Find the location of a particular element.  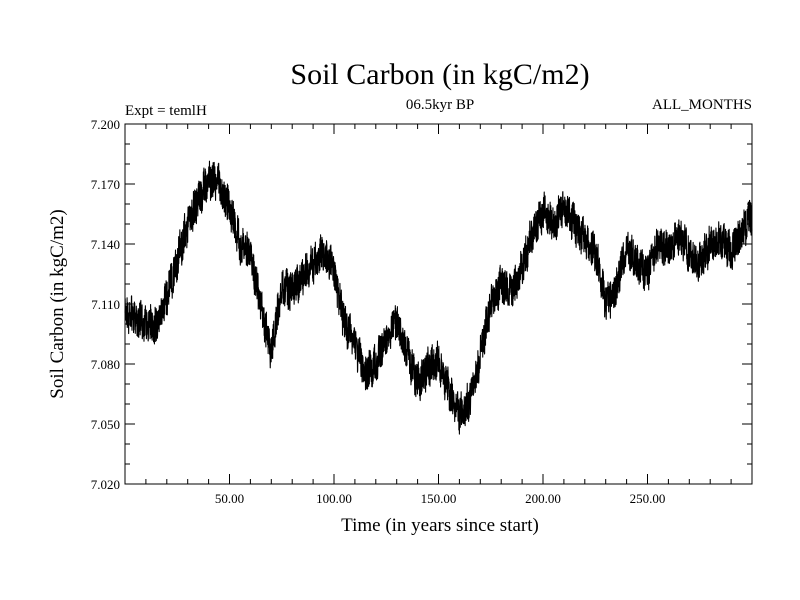

y-tick-label: 7.140 is located at coordinates (105, 244).